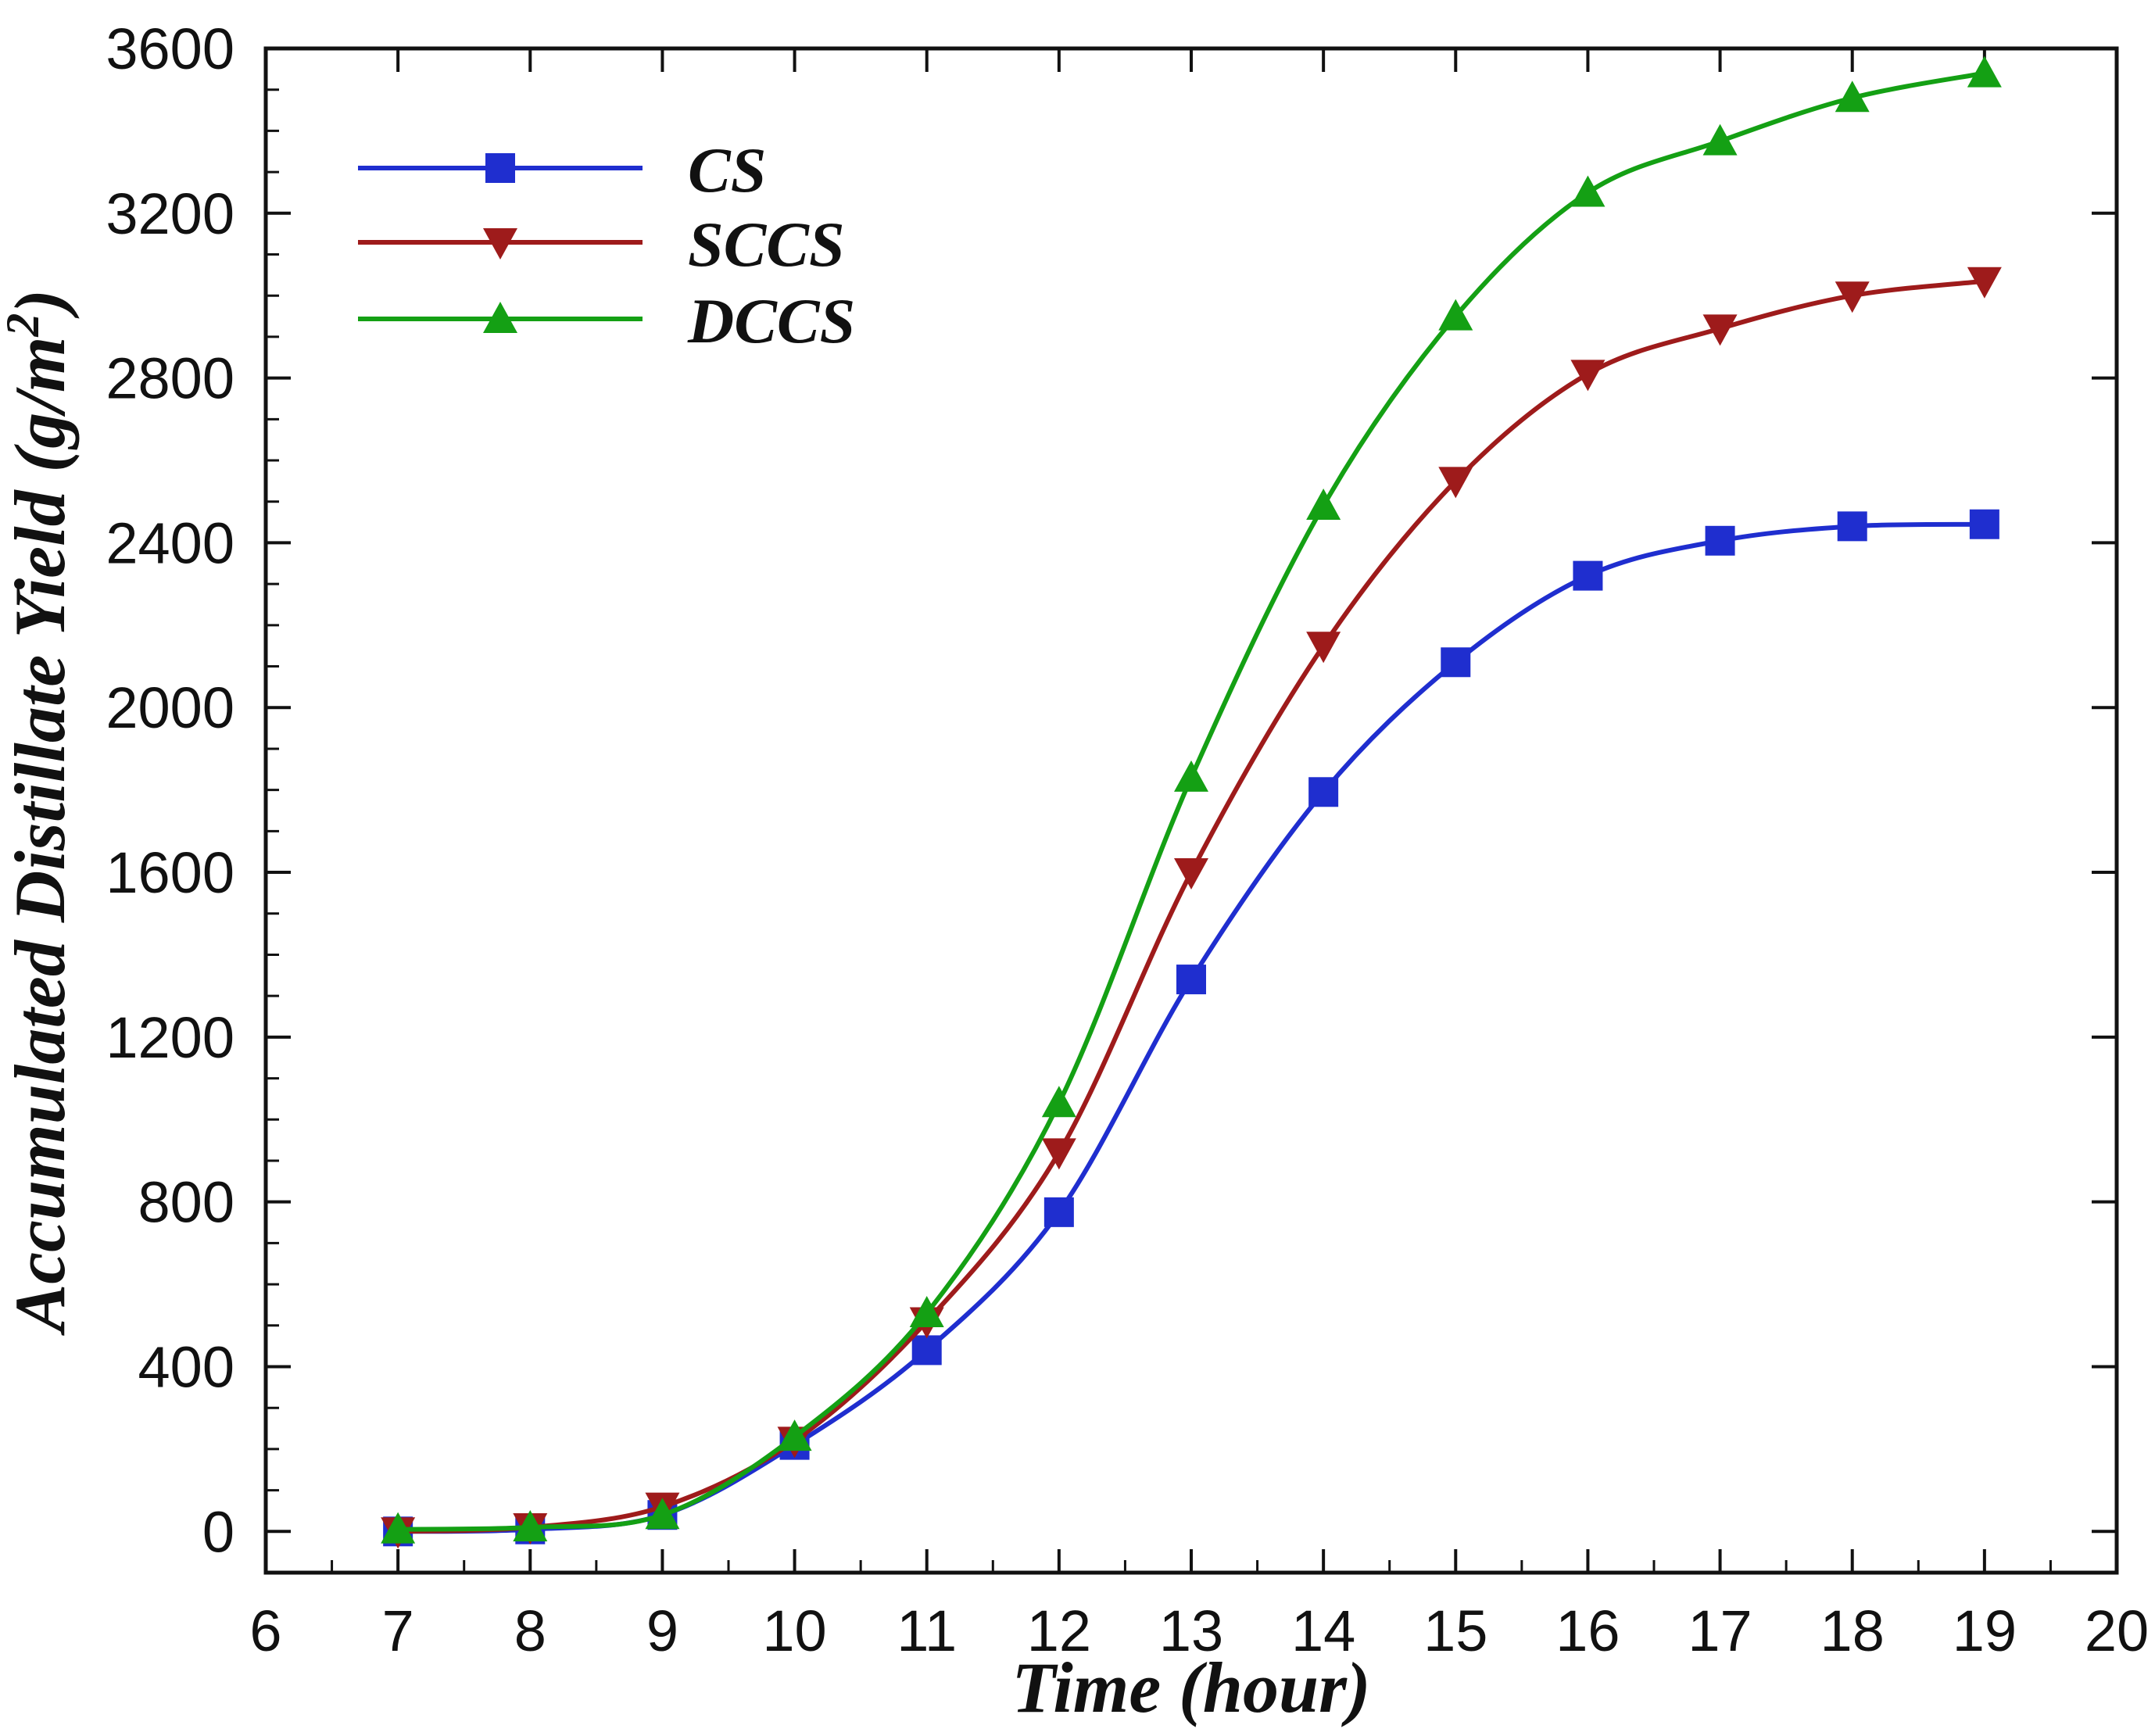 This screenshot has height=1736, width=2155. Describe the element at coordinates (727, 170) in the screenshot. I see `legend-label-cs: CS` at that location.